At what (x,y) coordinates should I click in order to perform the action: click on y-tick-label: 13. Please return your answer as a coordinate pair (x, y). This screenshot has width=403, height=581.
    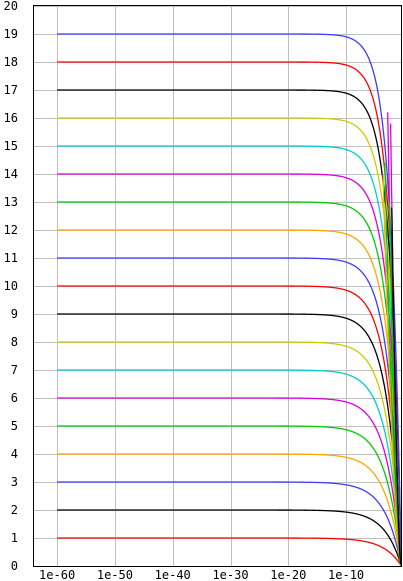
    Looking at the image, I should click on (11, 202).